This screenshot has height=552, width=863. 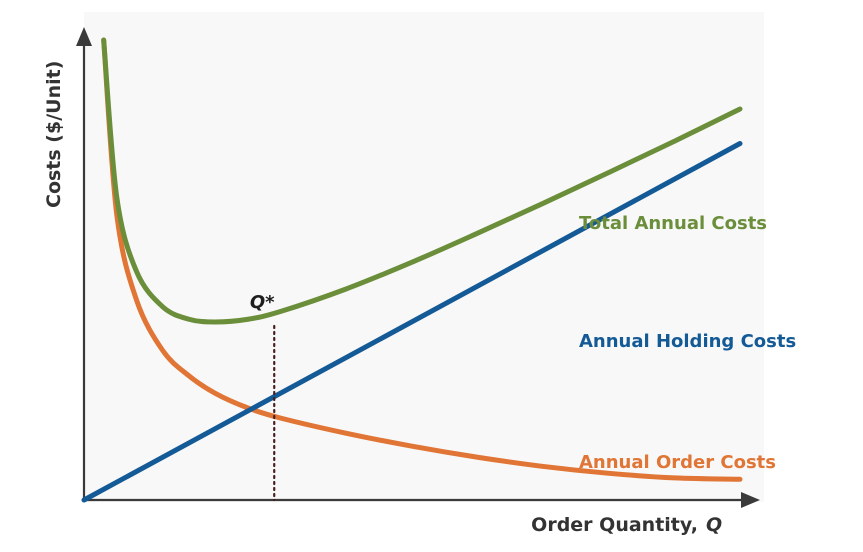 What do you see at coordinates (714, 525) in the screenshot?
I see `x-axis-label-variable: Q` at bounding box center [714, 525].